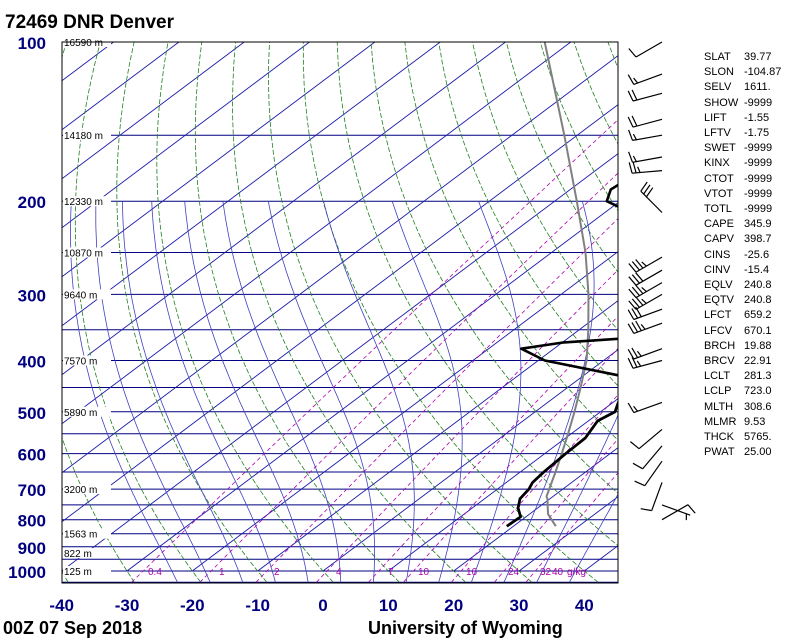 This screenshot has height=640, width=800. What do you see at coordinates (751, 422) in the screenshot?
I see `stat-row: MLMR 9.53` at bounding box center [751, 422].